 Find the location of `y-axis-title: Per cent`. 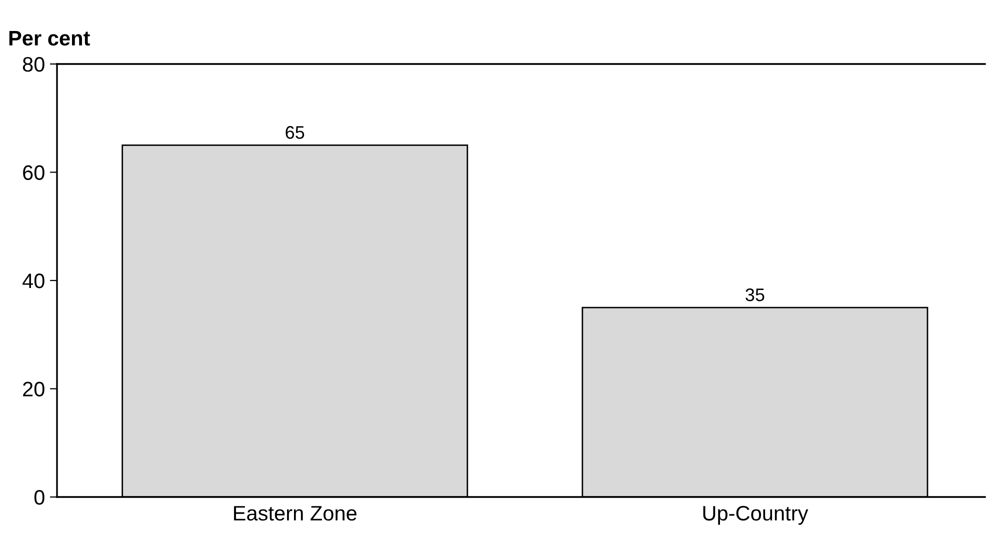

y-axis-title: Per cent is located at coordinates (49, 38).